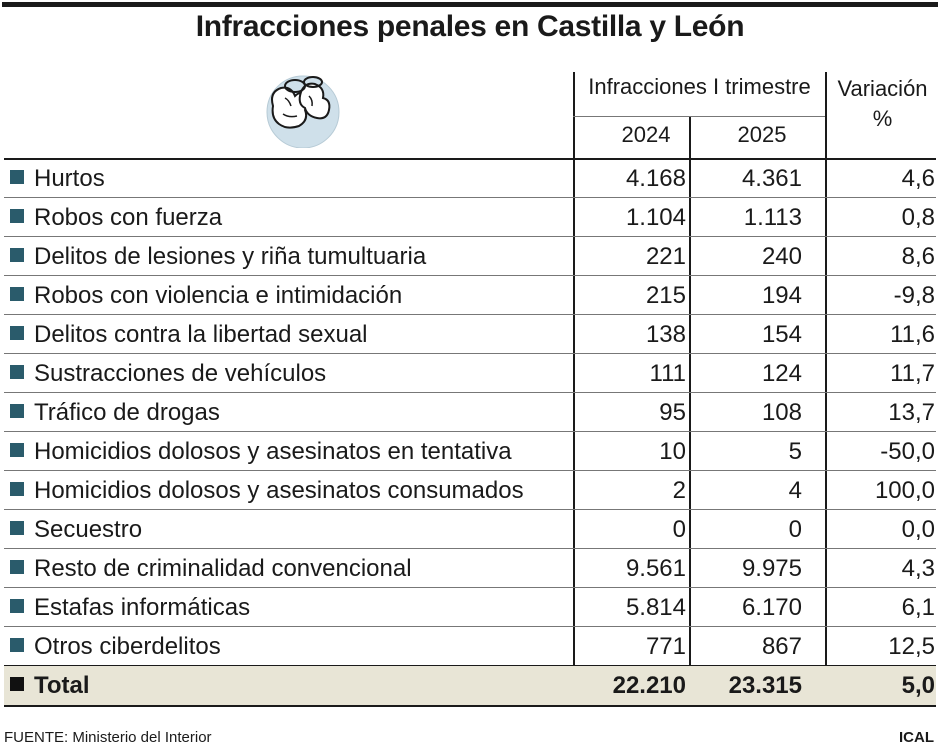 Image resolution: width=940 pixels, height=751 pixels. I want to click on value-2024: 138, so click(665, 334).